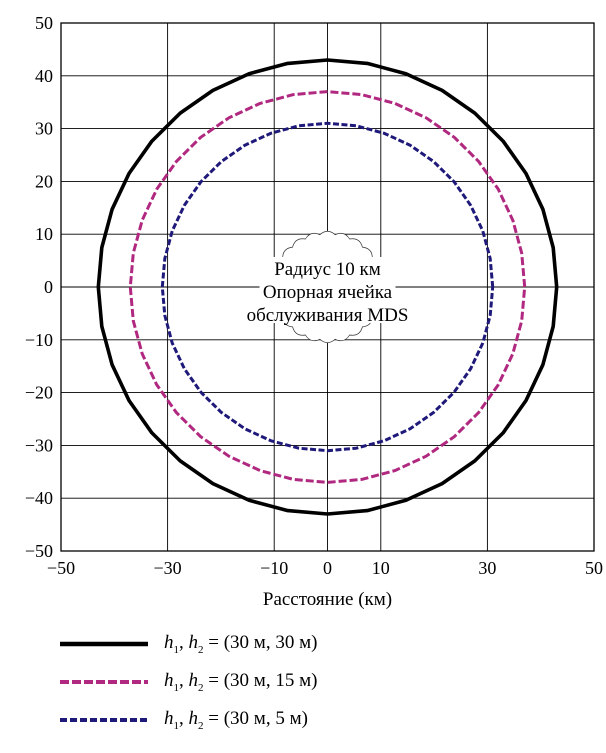 This screenshot has height=753, width=606. Describe the element at coordinates (328, 315) in the screenshot. I see `annotation-line-3: обслуживания MDS` at that location.